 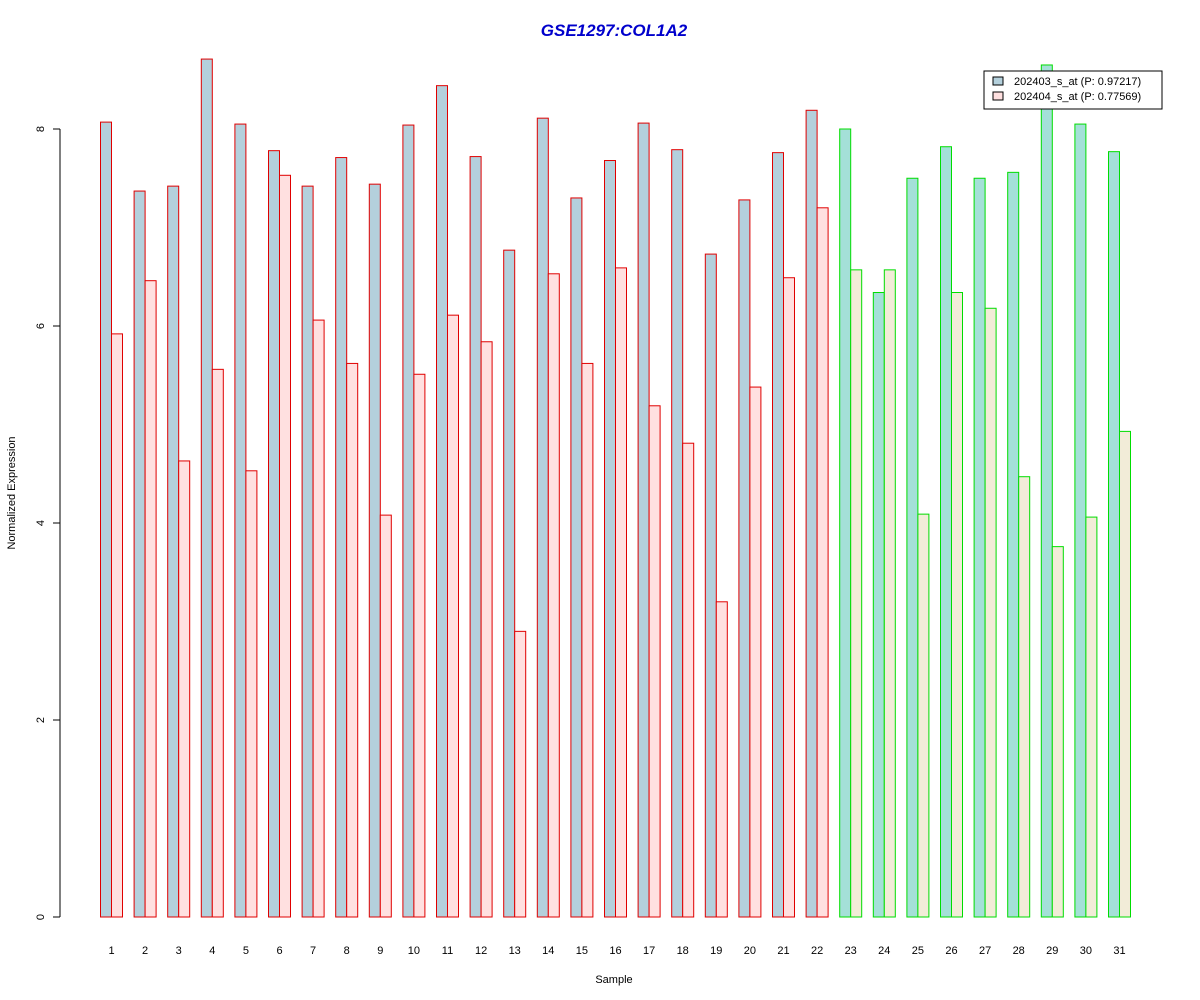 What do you see at coordinates (649, 951) in the screenshot?
I see `x-tick-label: 17` at bounding box center [649, 951].